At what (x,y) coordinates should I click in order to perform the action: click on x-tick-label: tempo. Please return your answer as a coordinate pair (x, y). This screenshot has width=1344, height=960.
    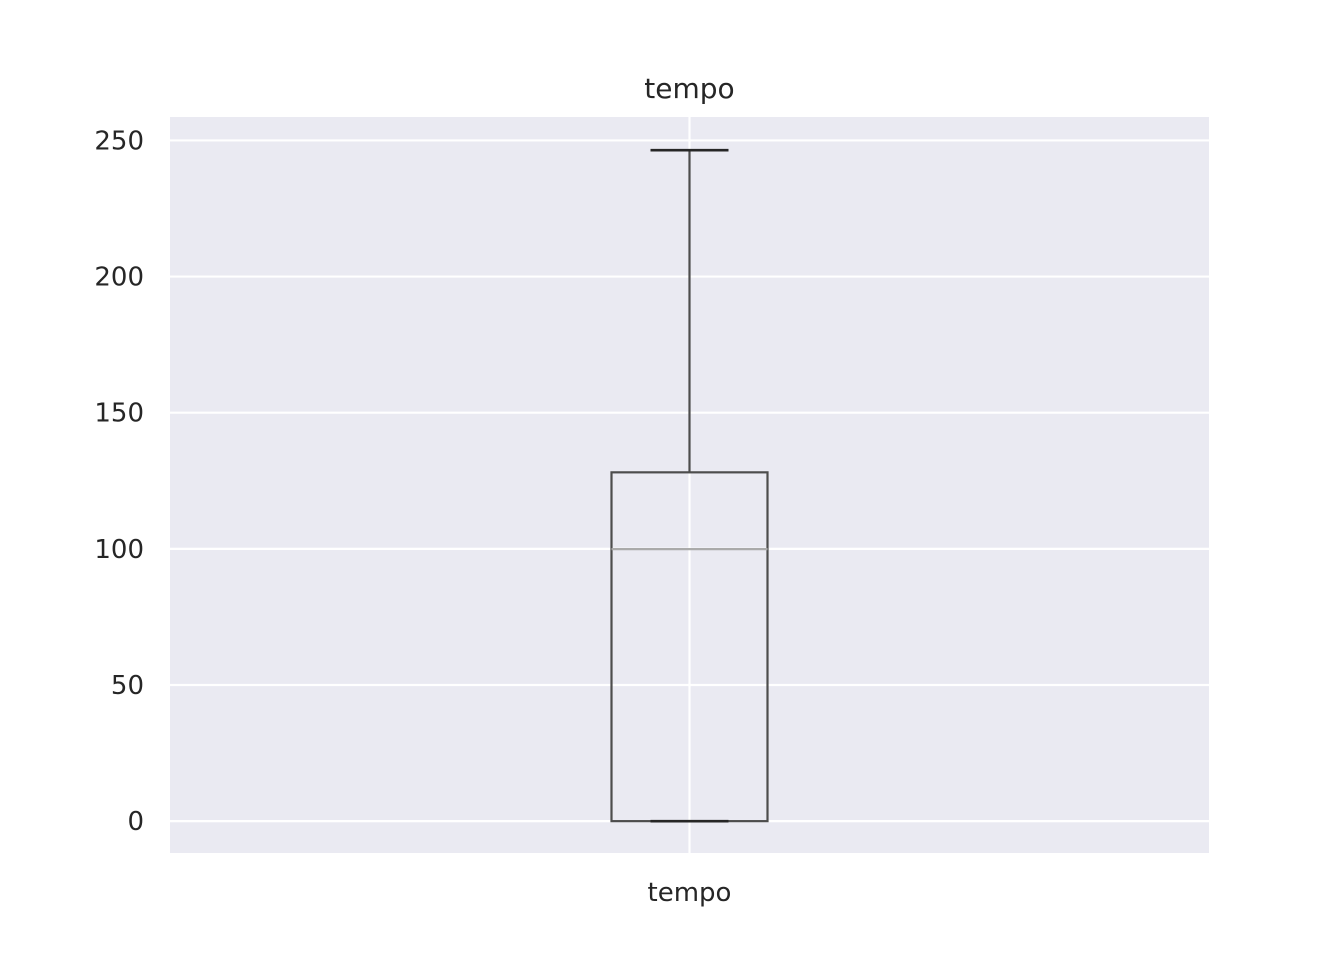
    Looking at the image, I should click on (690, 893).